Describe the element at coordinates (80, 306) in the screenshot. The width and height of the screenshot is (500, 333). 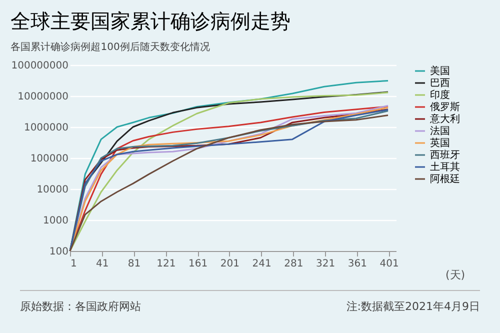
I see `text: 原始数据：各国政府网站` at that location.